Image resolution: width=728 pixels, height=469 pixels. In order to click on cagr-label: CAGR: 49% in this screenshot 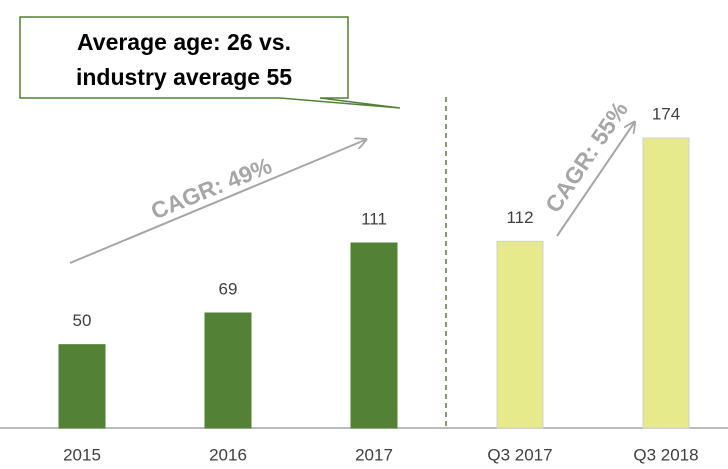, I will do `click(211, 188)`.